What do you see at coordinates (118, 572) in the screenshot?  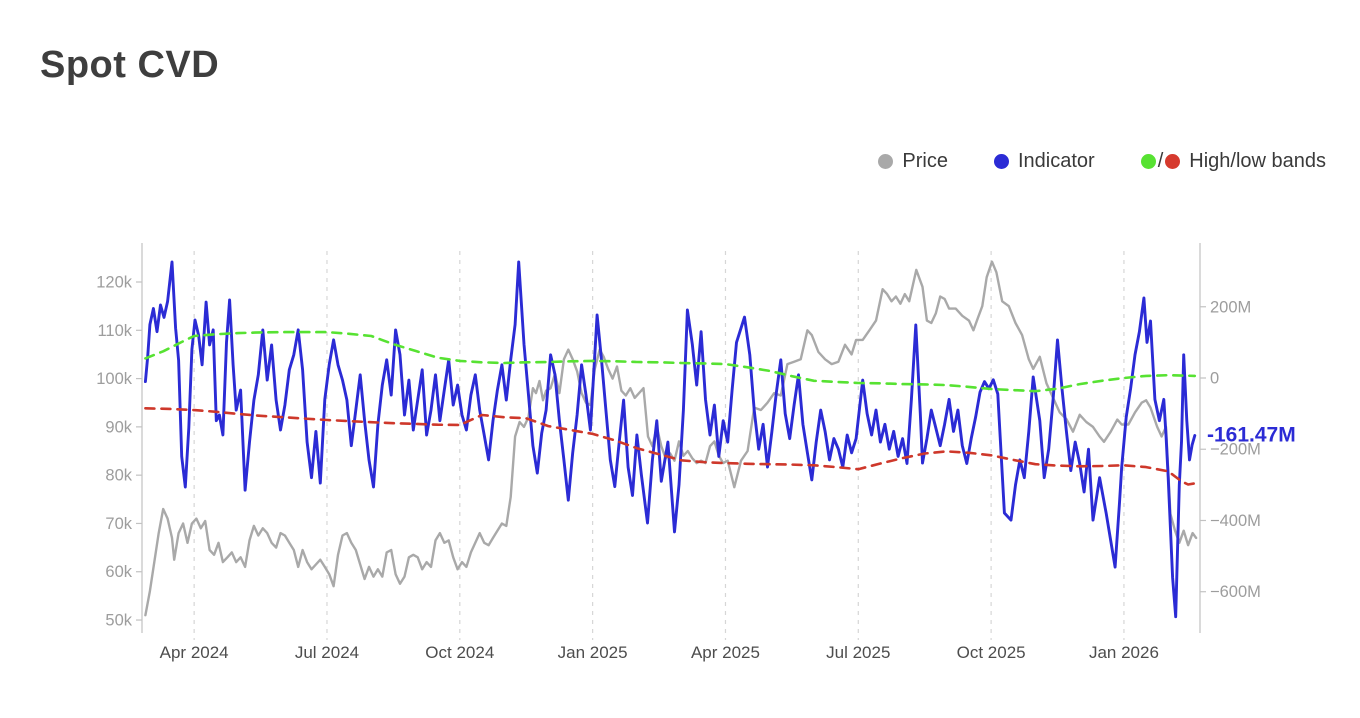 I see `left-axis-tick-label: 60k` at bounding box center [118, 572].